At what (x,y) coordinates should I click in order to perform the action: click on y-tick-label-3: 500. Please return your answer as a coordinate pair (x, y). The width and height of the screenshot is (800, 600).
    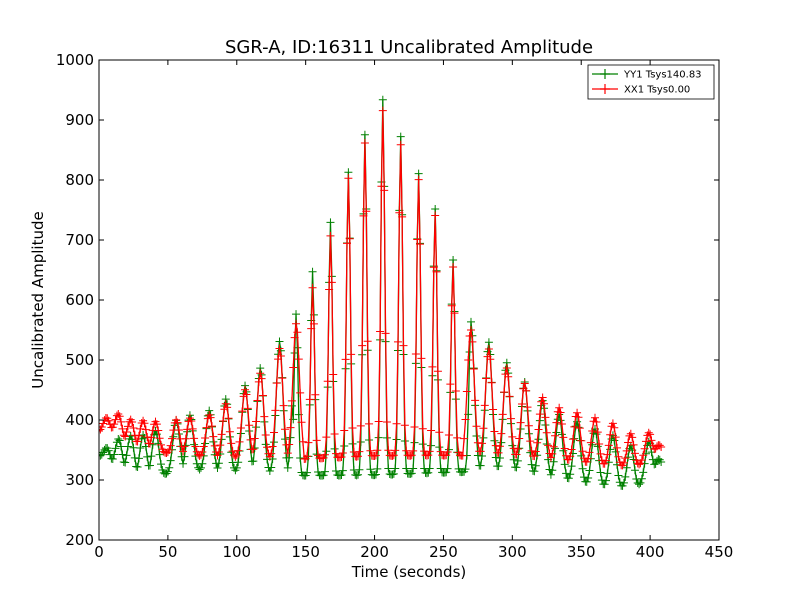
    Looking at the image, I should click on (79, 360).